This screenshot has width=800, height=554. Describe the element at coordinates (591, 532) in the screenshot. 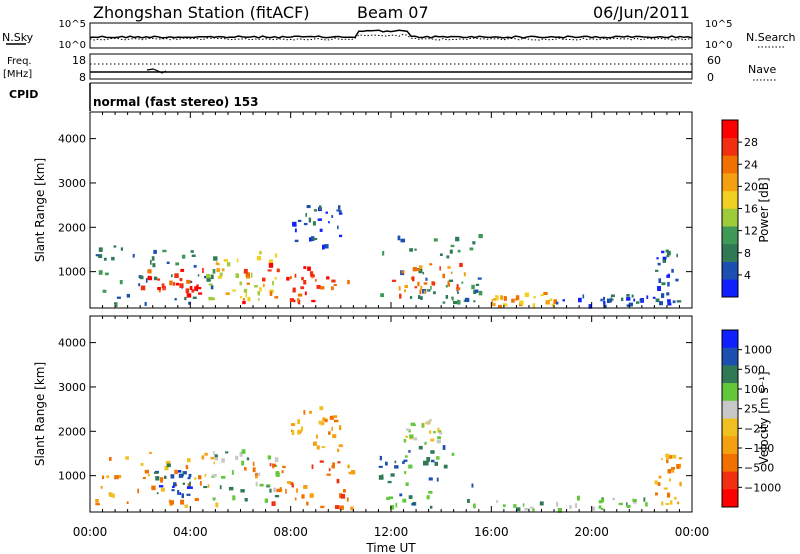

I see `x-tick-label: 20:00` at that location.